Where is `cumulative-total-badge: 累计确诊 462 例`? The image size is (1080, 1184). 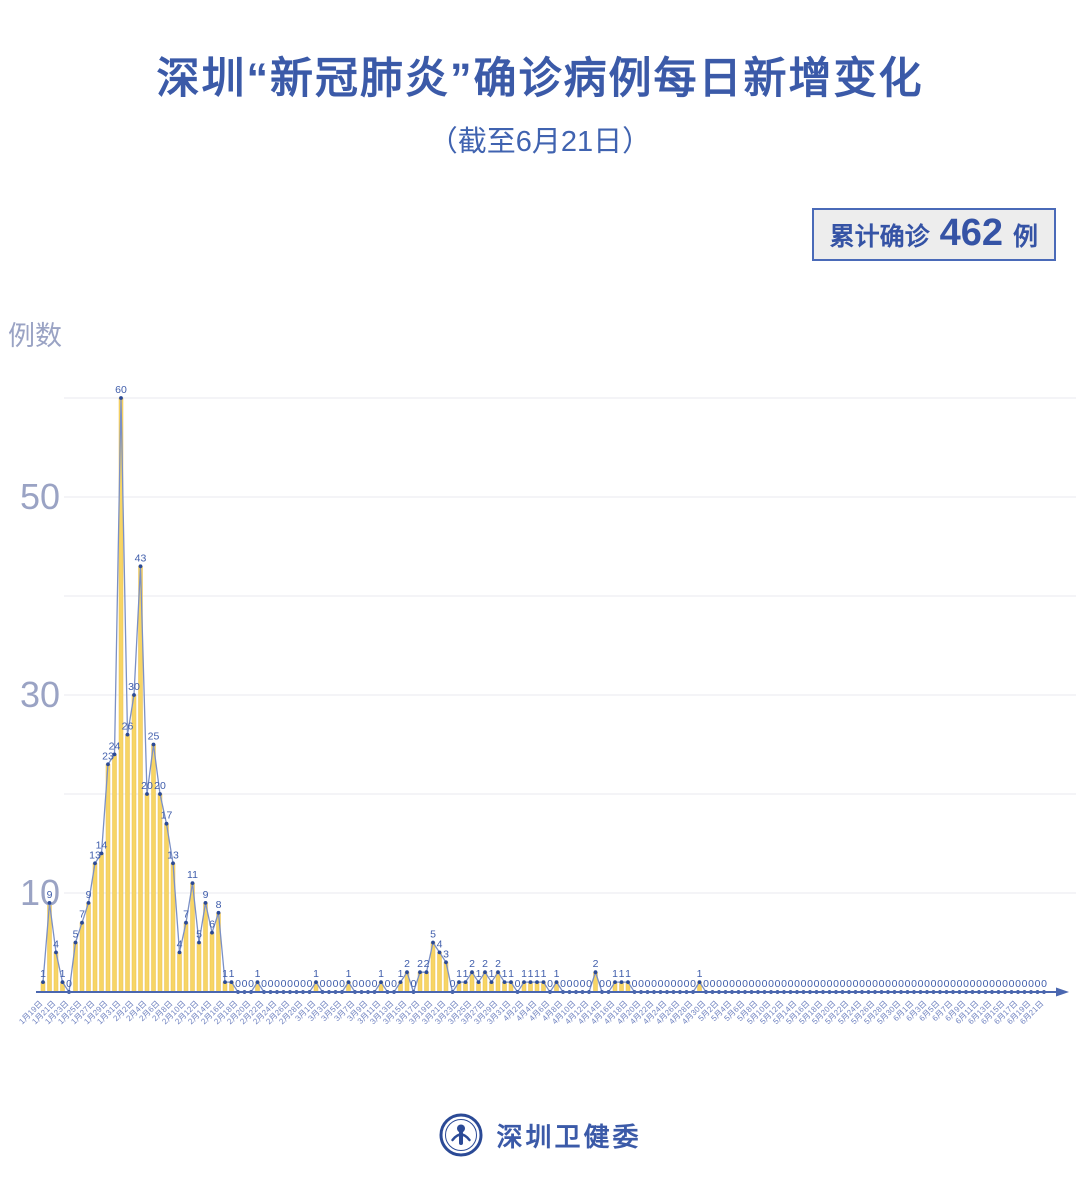 cumulative-total-badge: 累计确诊 462 例 is located at coordinates (933, 234).